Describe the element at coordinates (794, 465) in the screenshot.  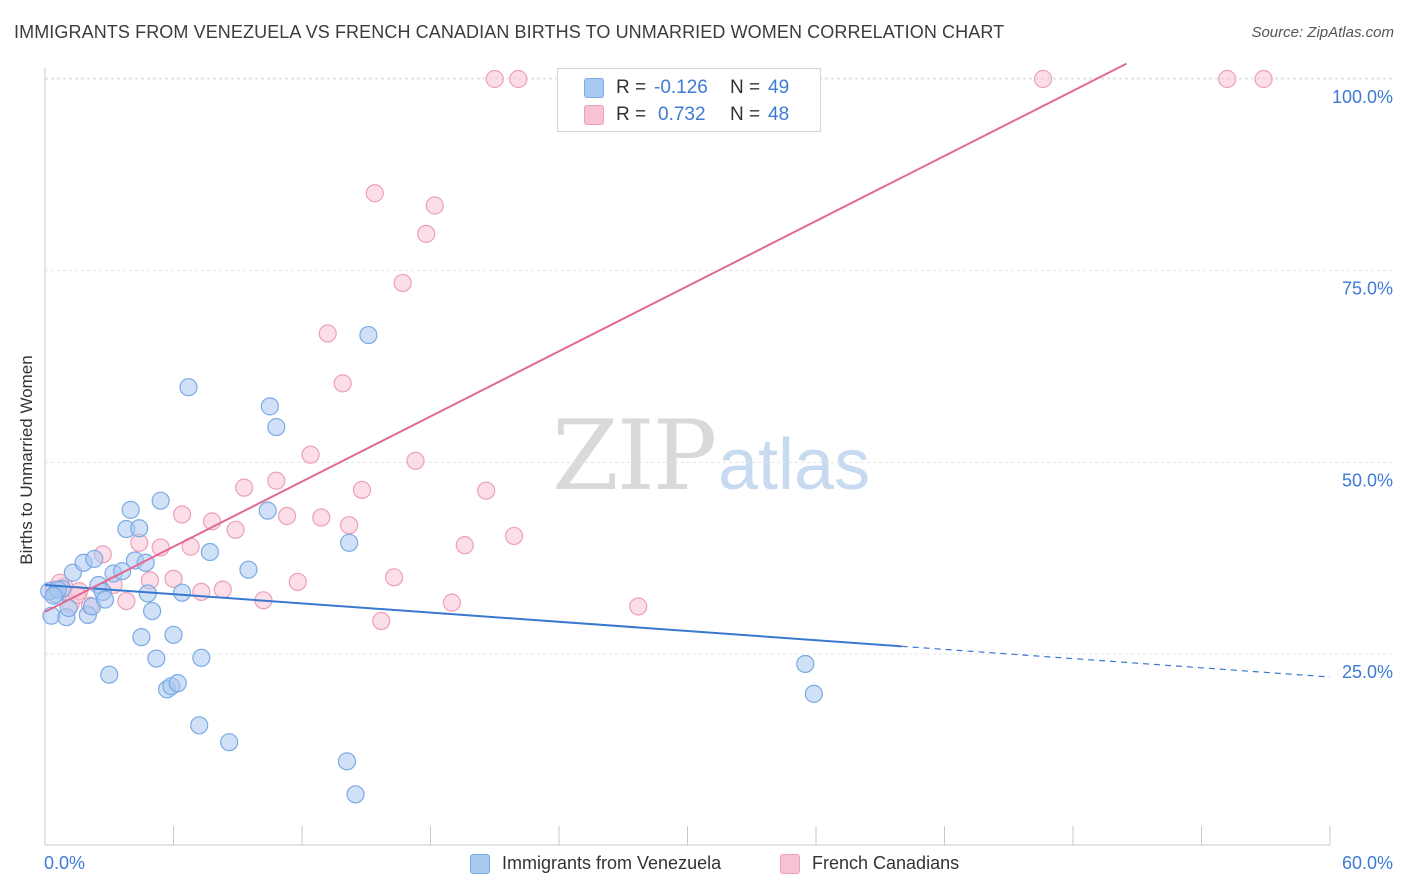
I see `watermark-atlas: atlas` at that location.